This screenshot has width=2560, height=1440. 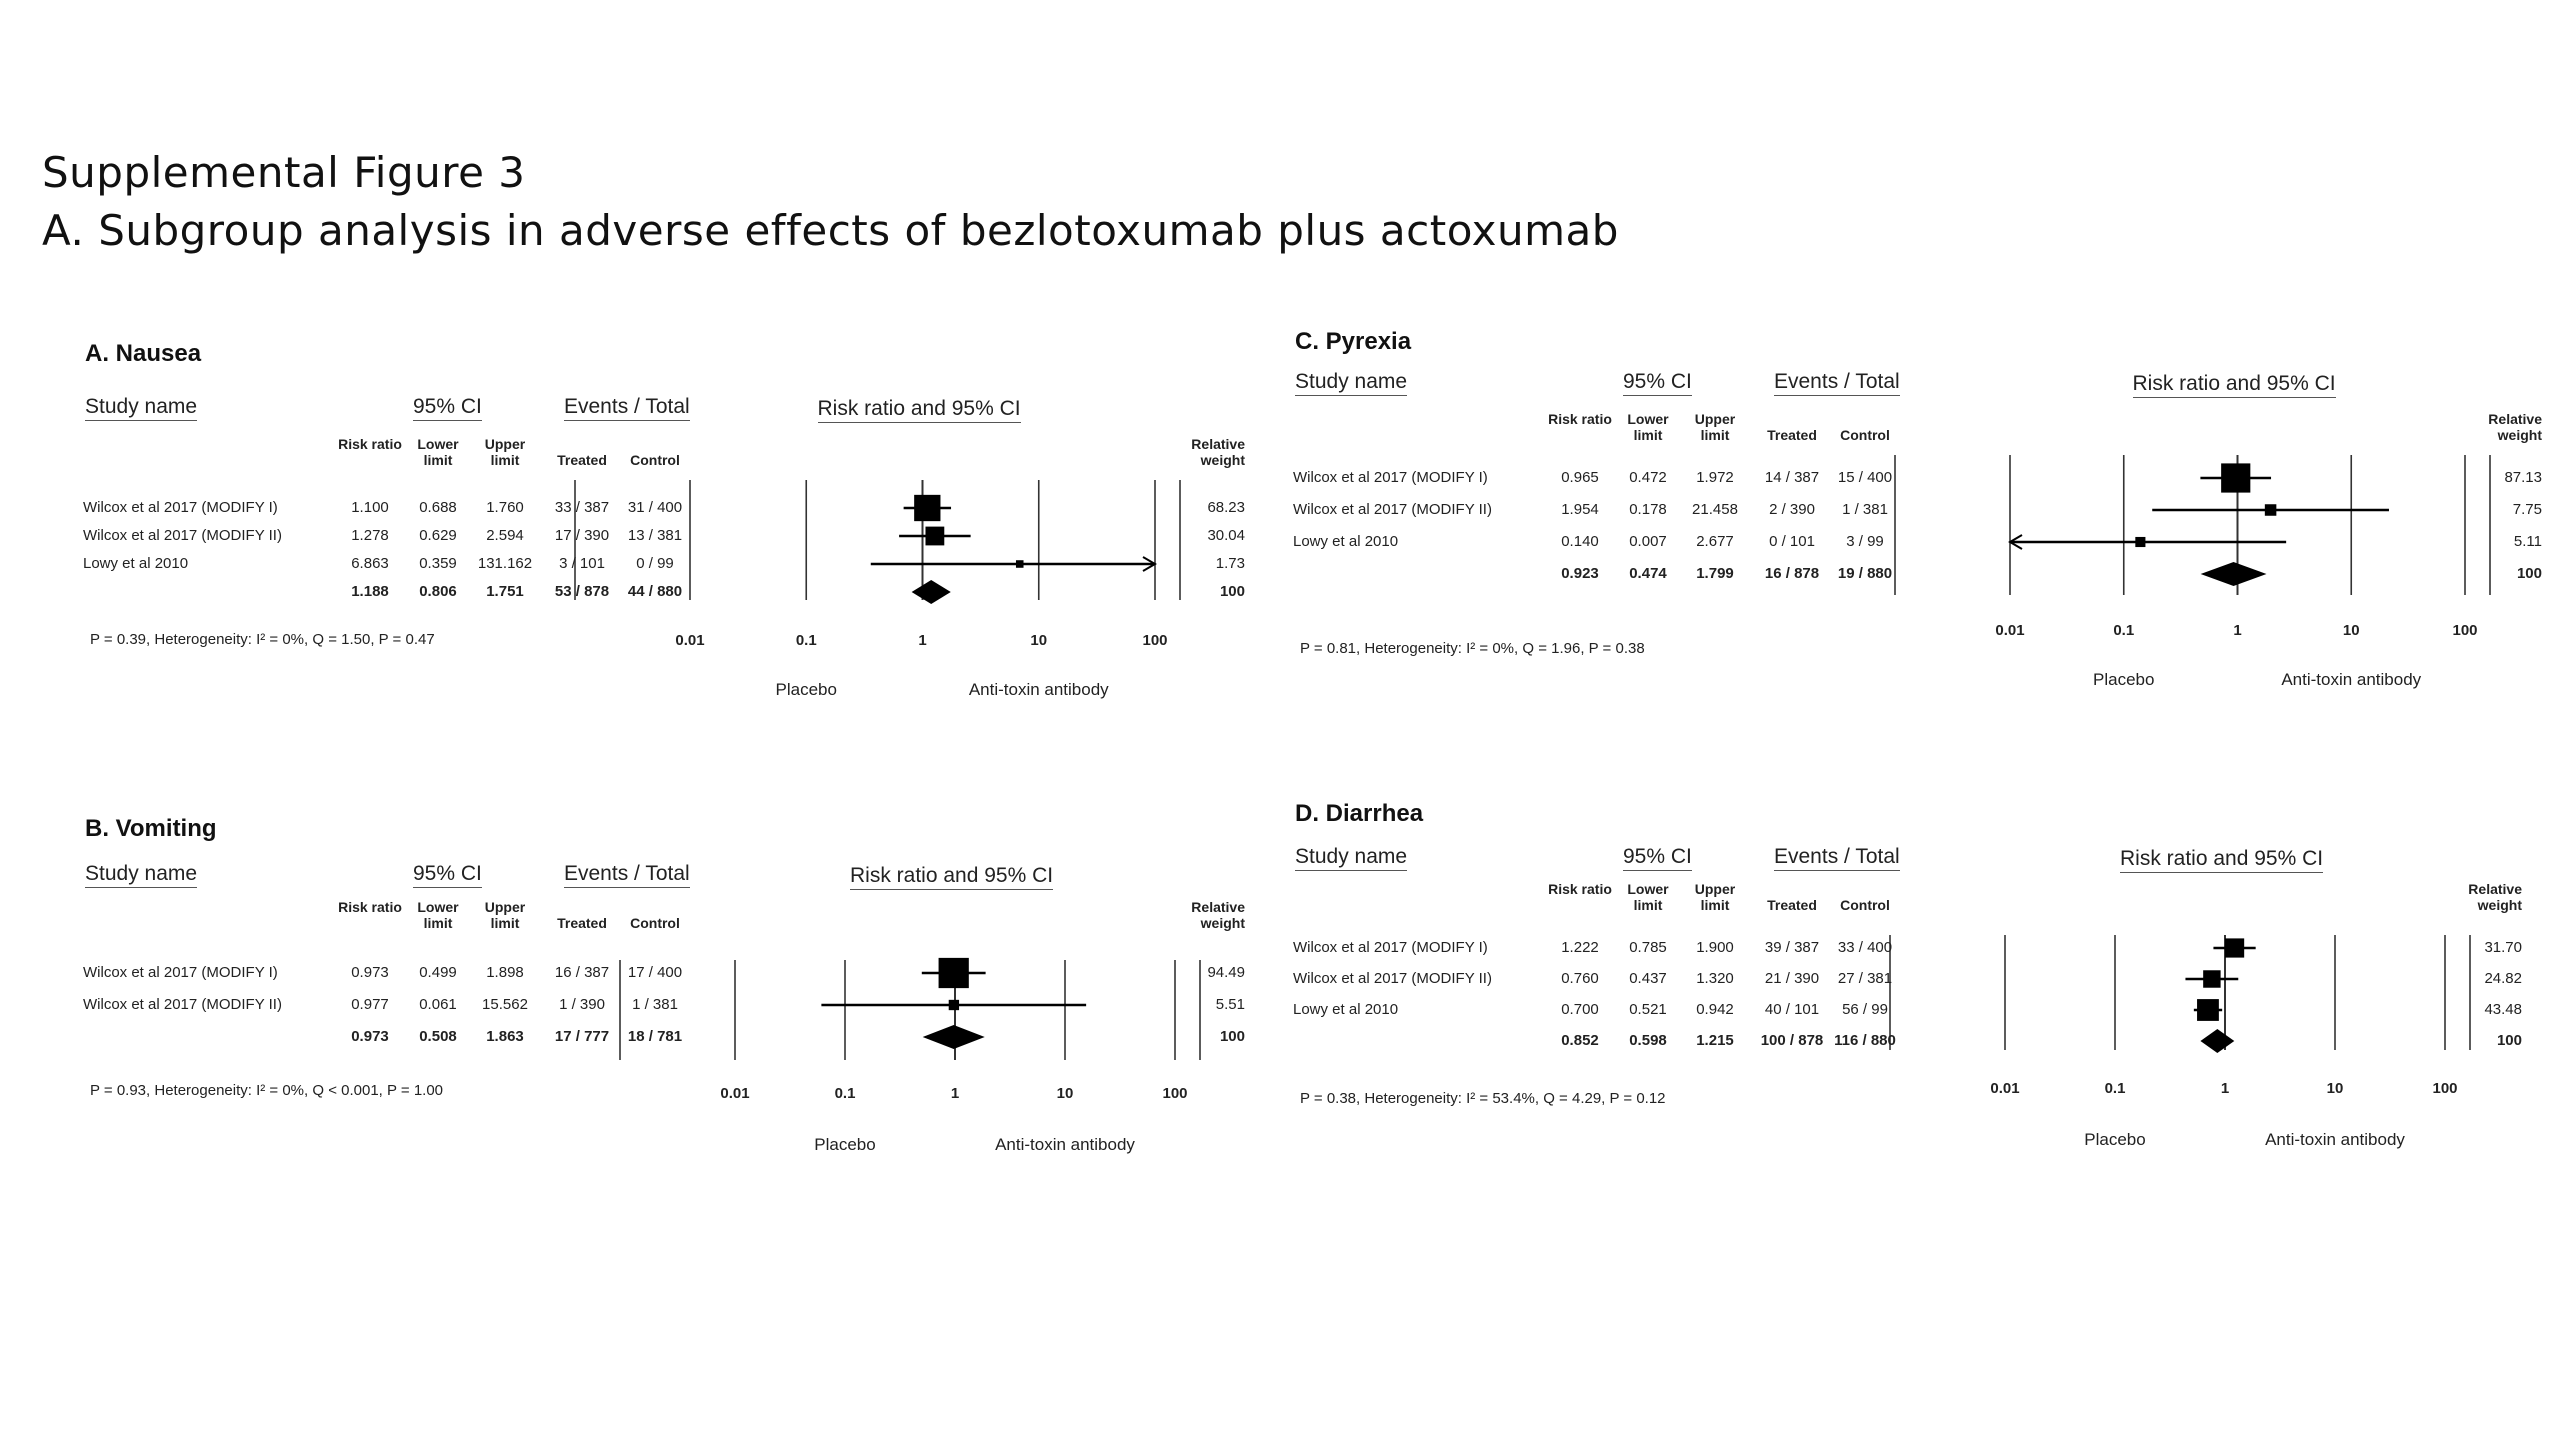 I want to click on row-value-lower: 0.499, so click(x=438, y=972).